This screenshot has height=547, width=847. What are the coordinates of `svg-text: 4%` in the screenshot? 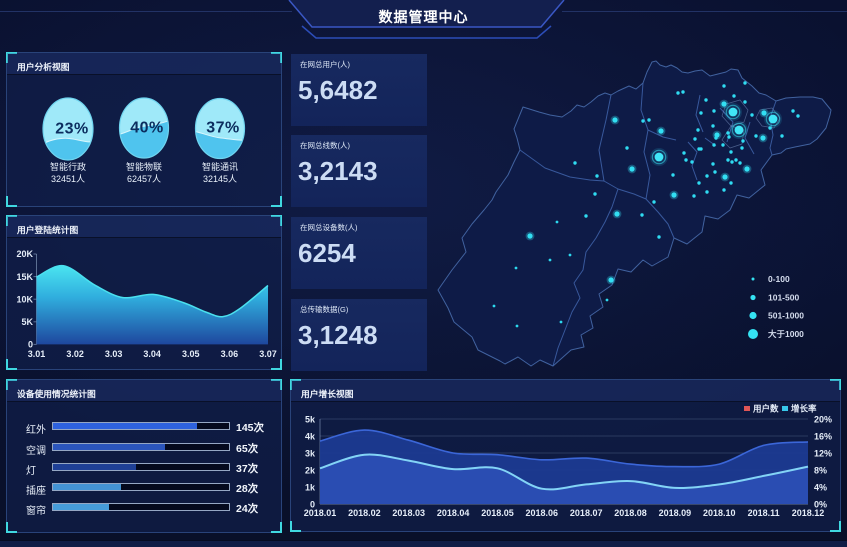 It's located at (820, 488).